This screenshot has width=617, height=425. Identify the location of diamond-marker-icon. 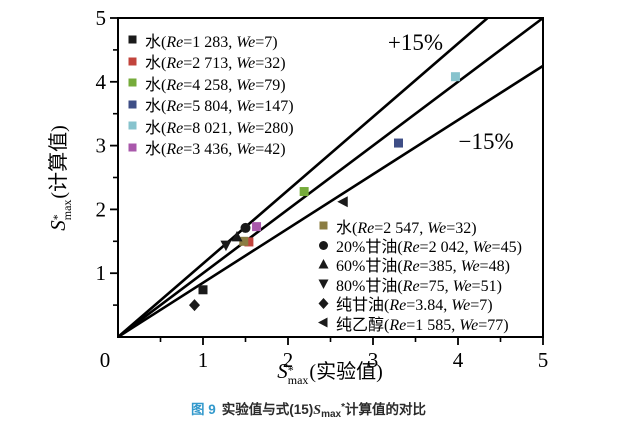
(323, 303).